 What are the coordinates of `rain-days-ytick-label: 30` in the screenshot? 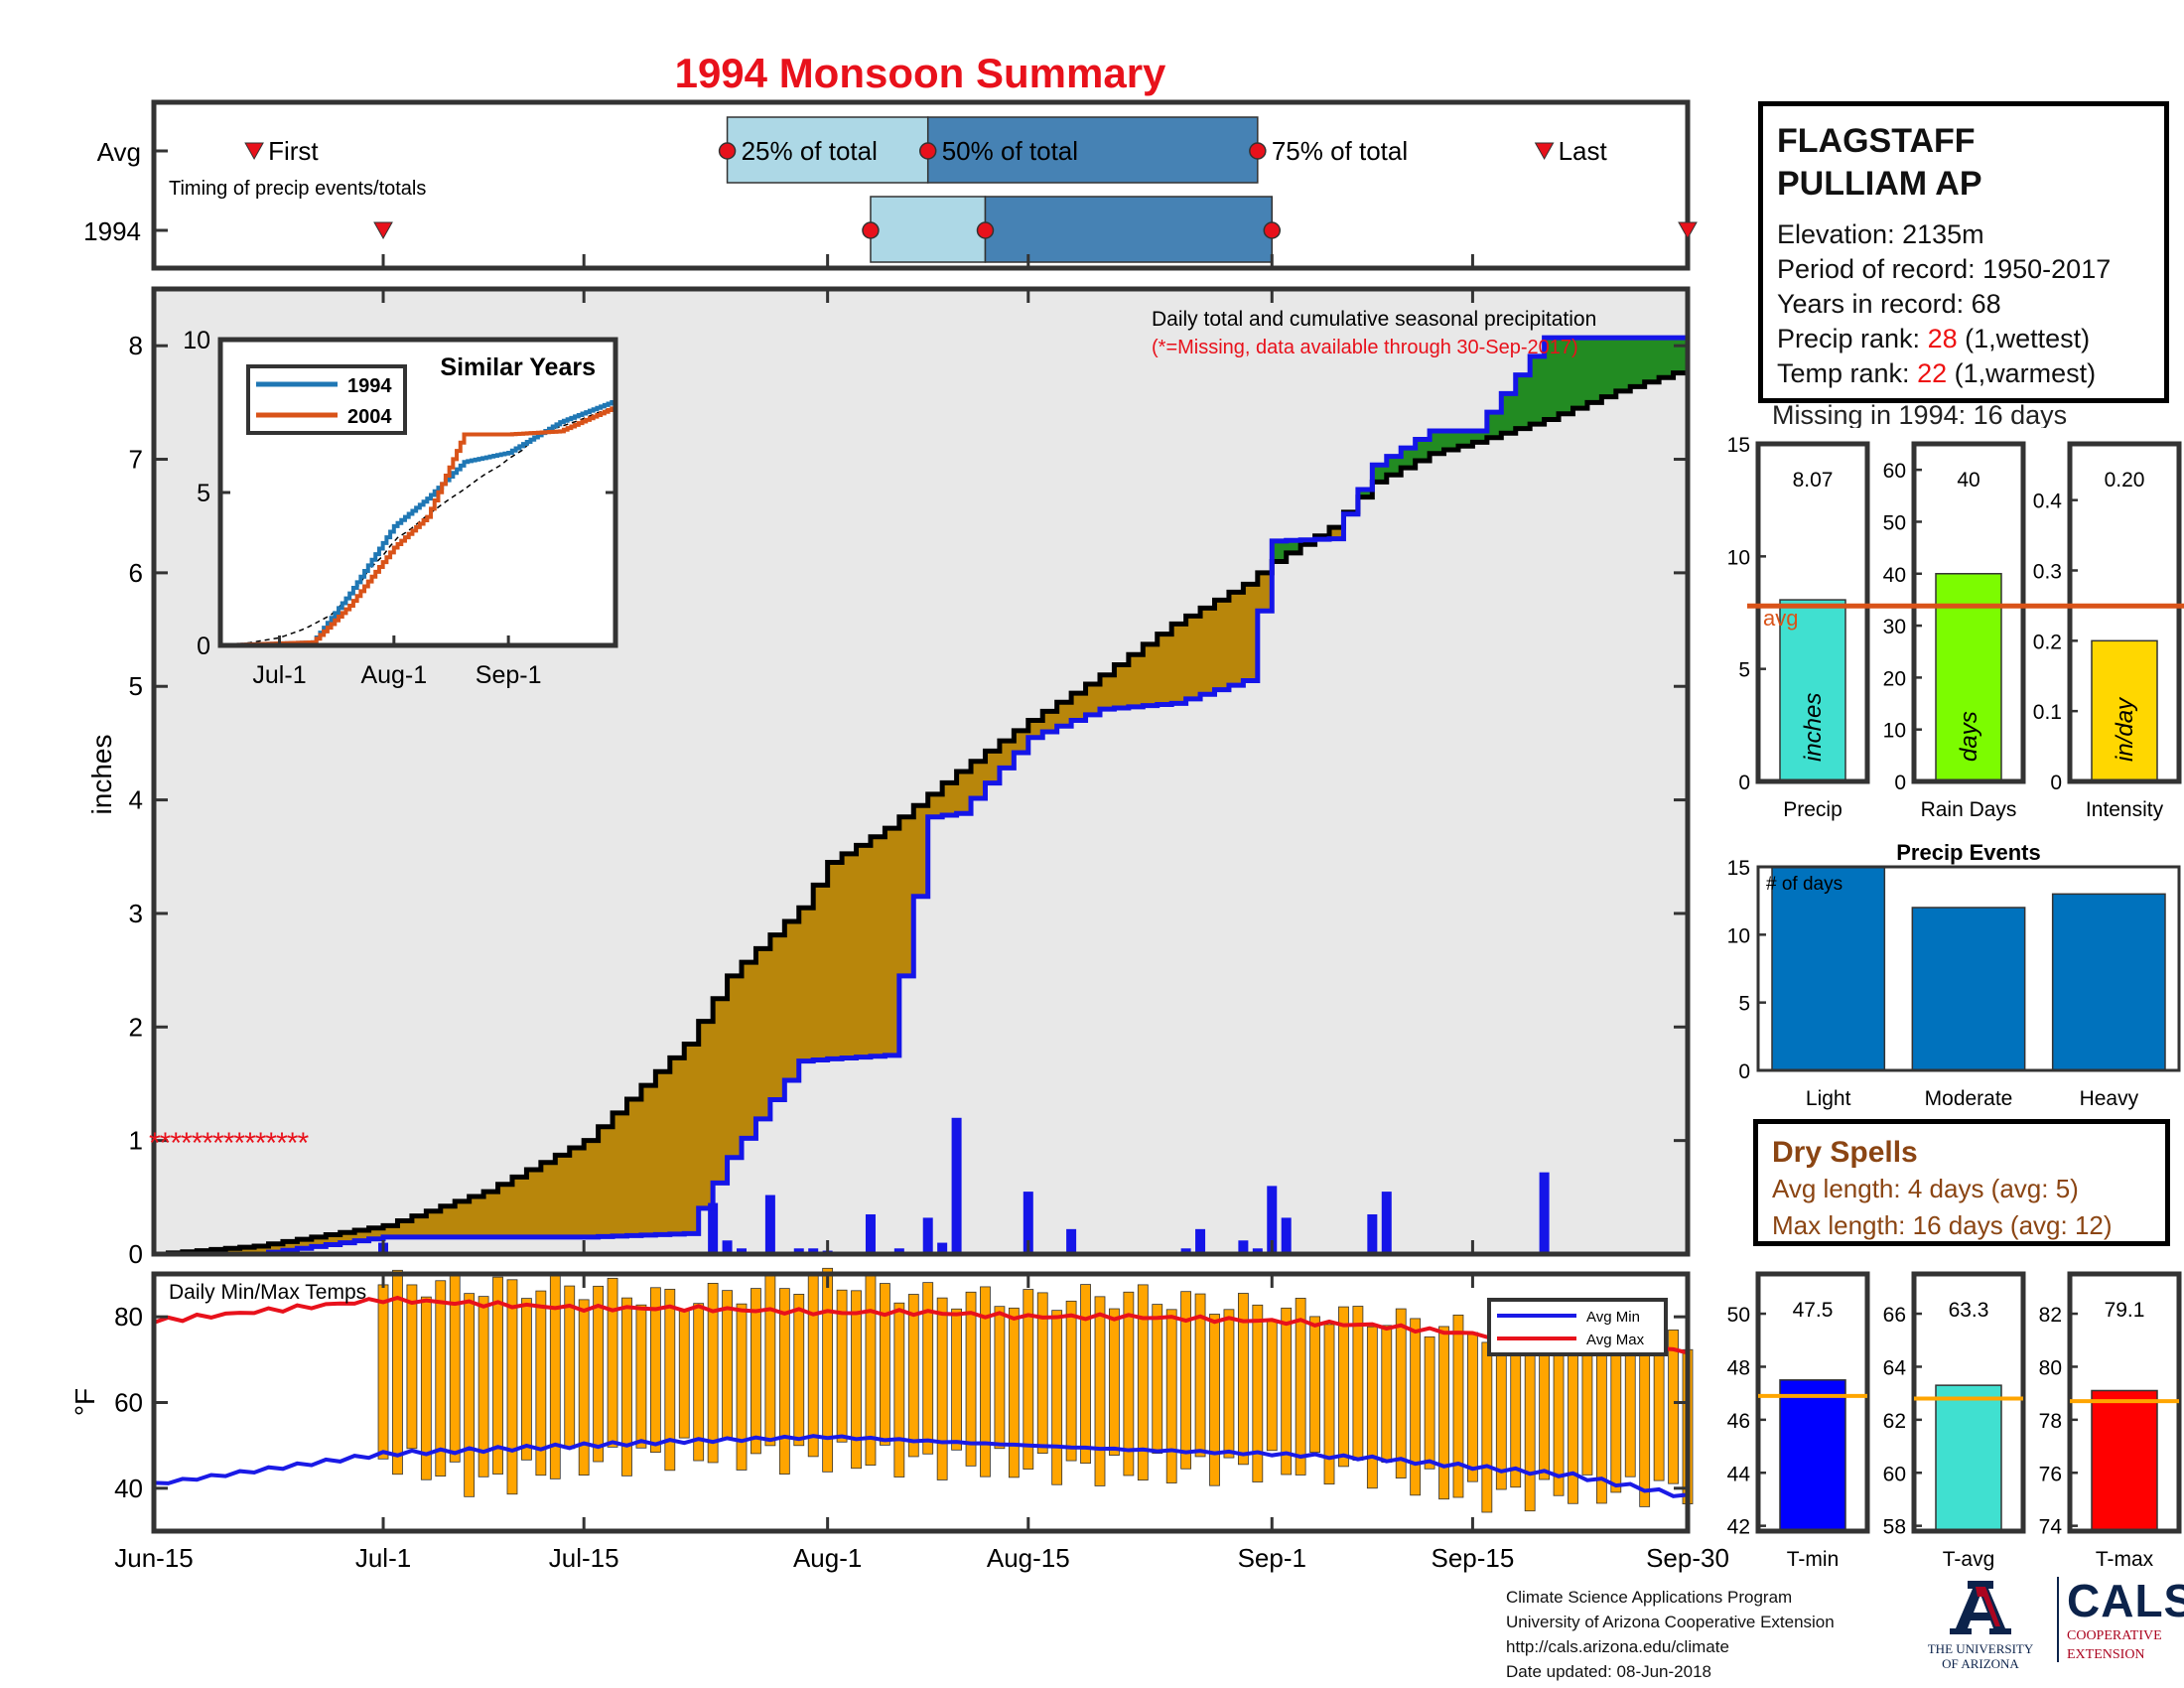 It's located at (1894, 627).